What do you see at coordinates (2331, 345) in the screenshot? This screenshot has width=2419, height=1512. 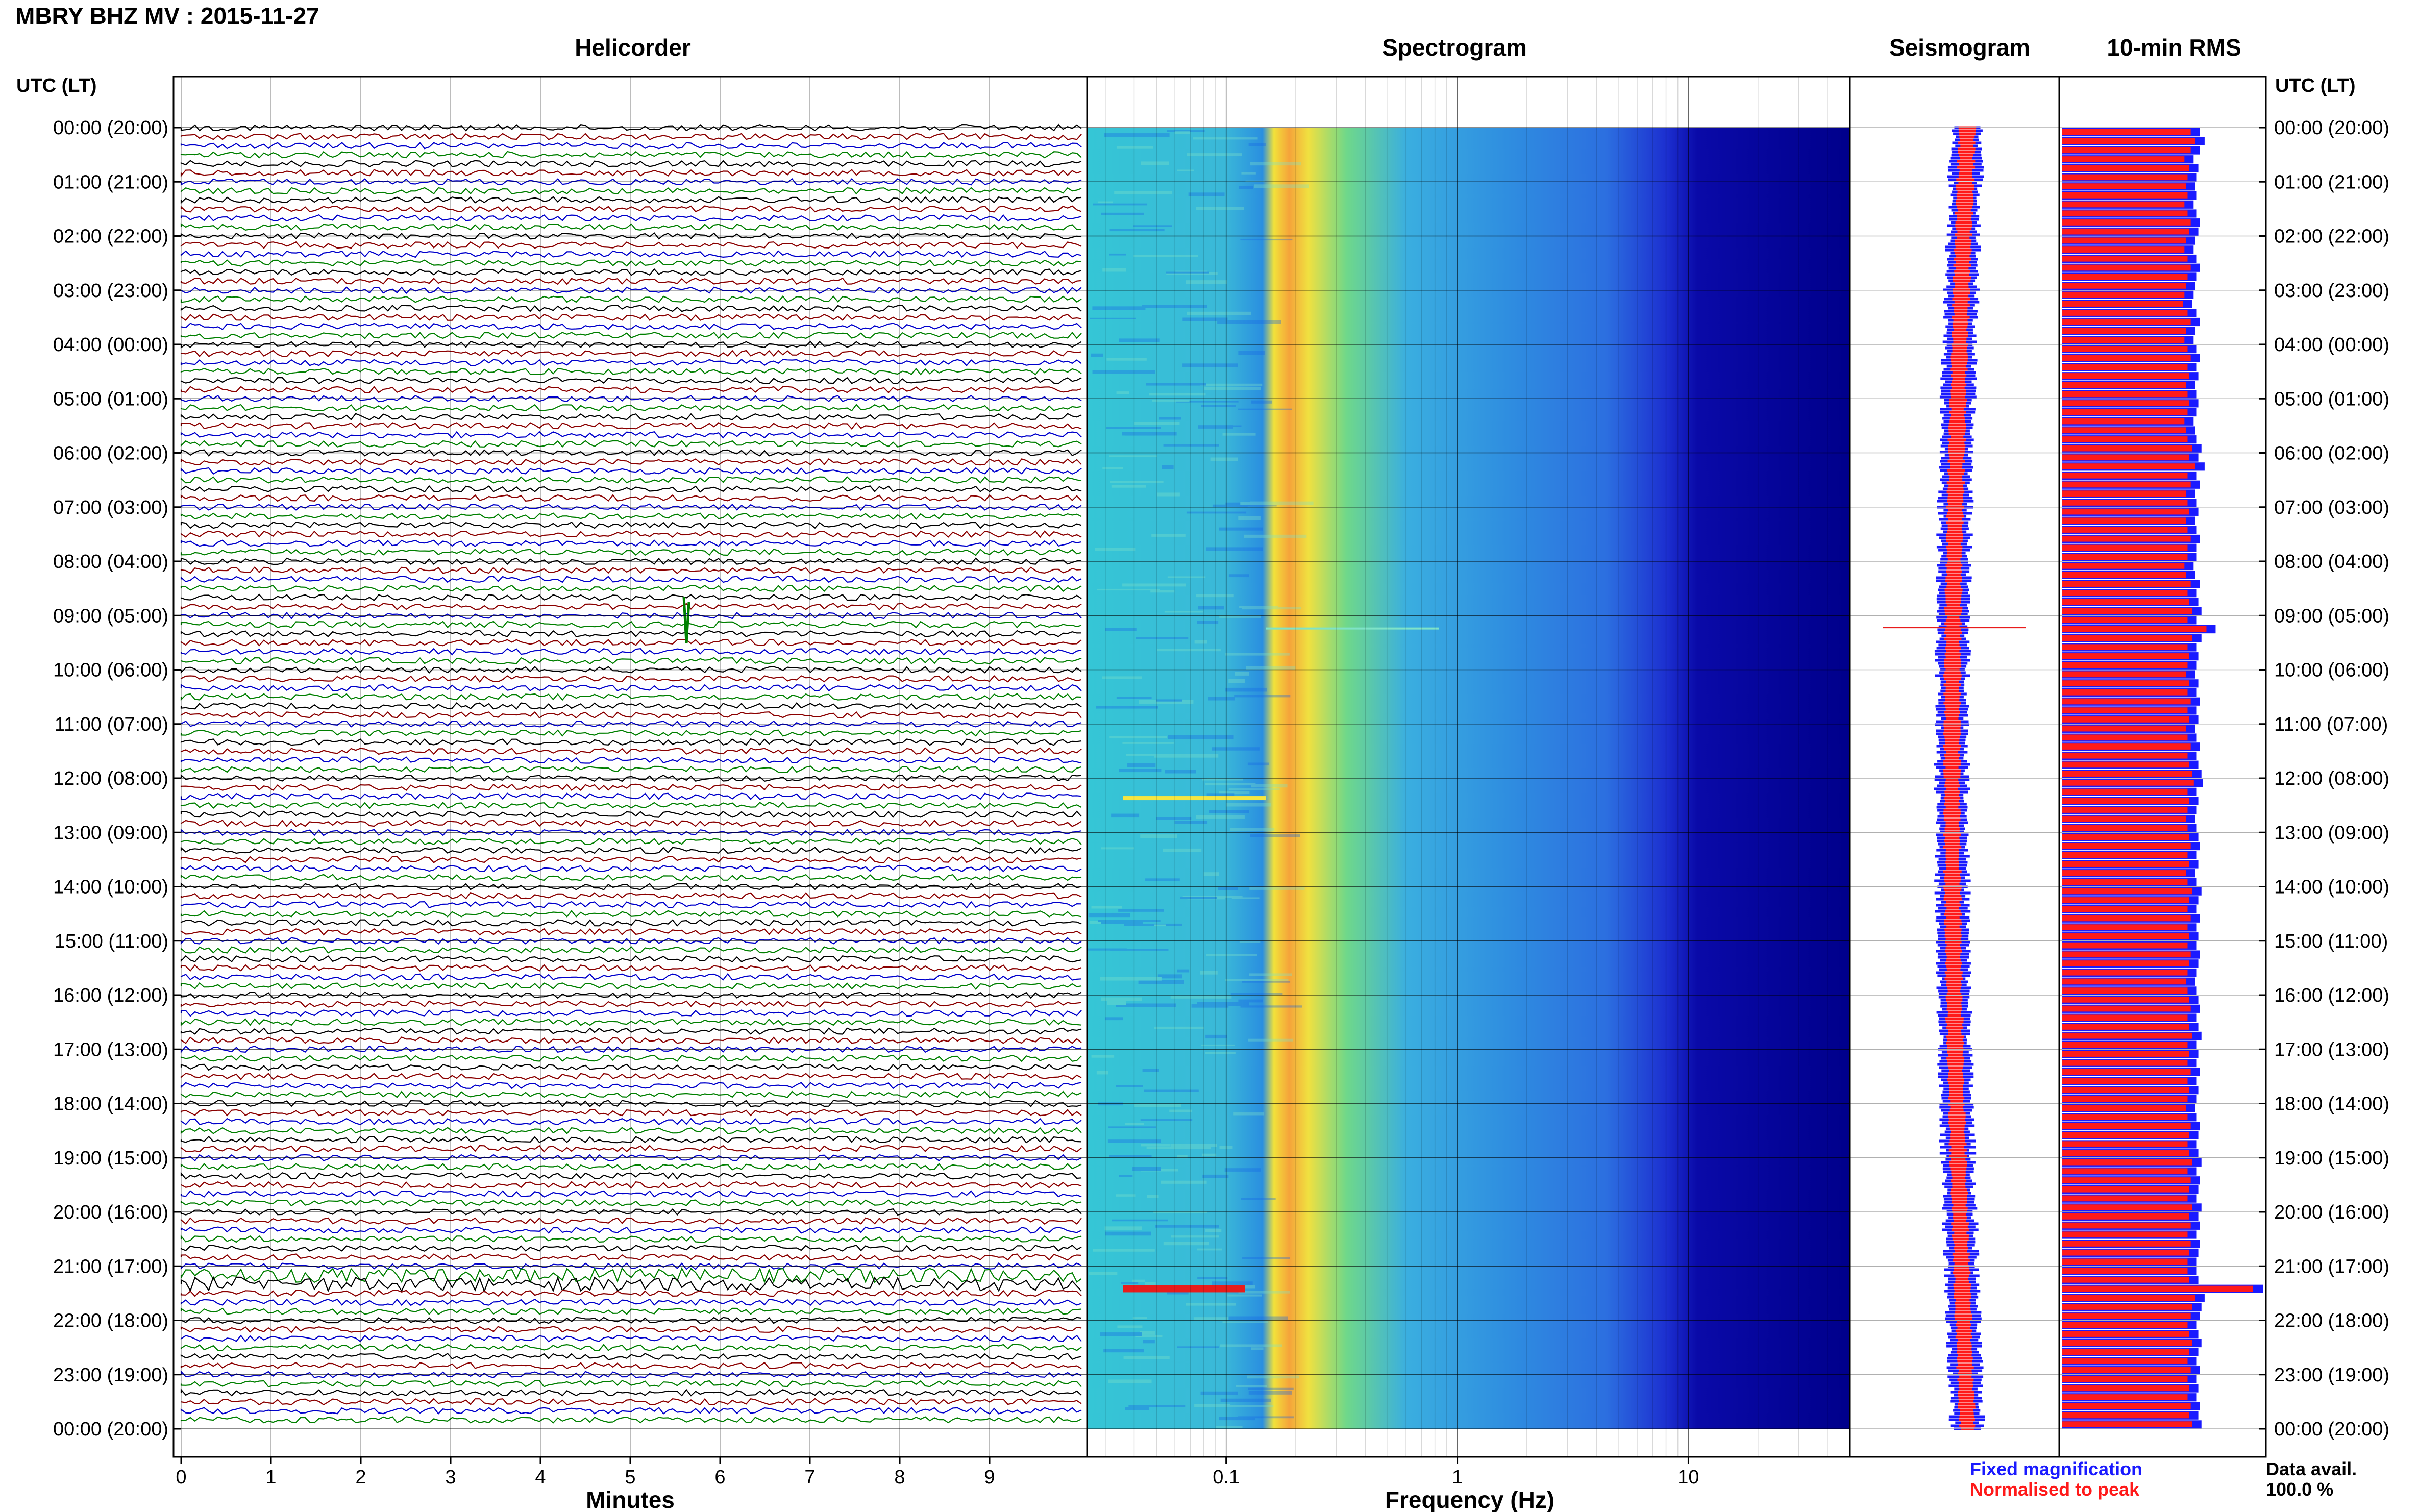 I see `time-label-right: 04:00 (00:00)` at bounding box center [2331, 345].